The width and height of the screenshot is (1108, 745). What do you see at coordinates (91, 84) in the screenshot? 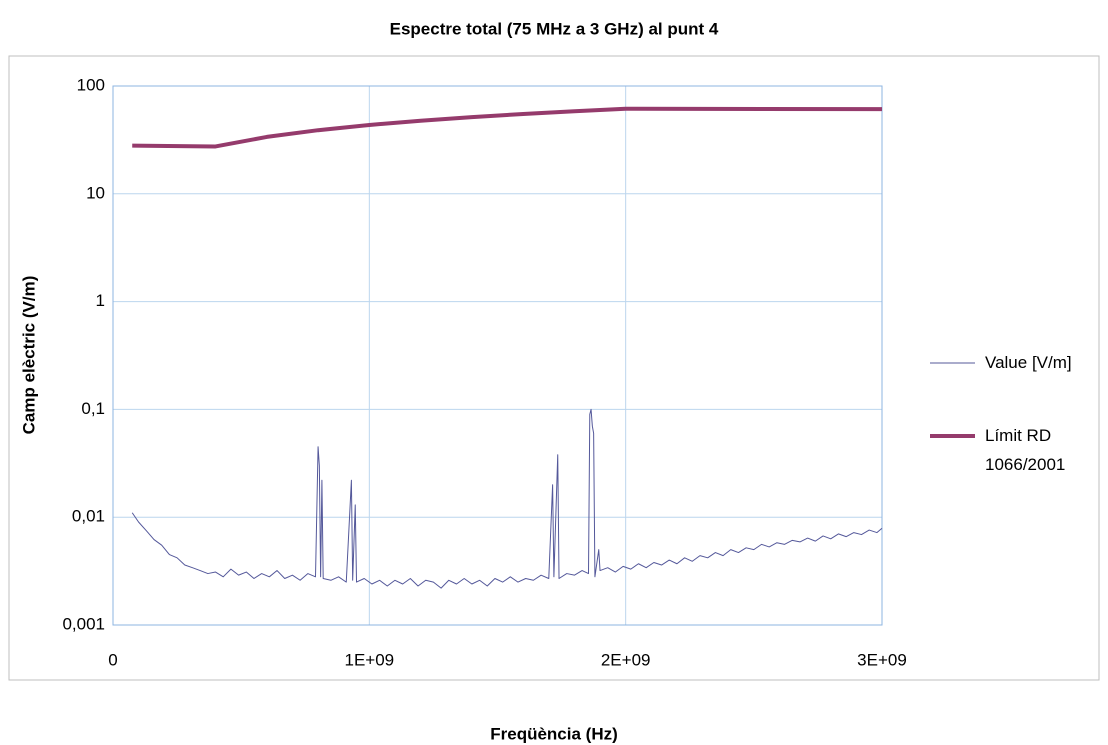
I see `y-tick-label: 100` at bounding box center [91, 84].